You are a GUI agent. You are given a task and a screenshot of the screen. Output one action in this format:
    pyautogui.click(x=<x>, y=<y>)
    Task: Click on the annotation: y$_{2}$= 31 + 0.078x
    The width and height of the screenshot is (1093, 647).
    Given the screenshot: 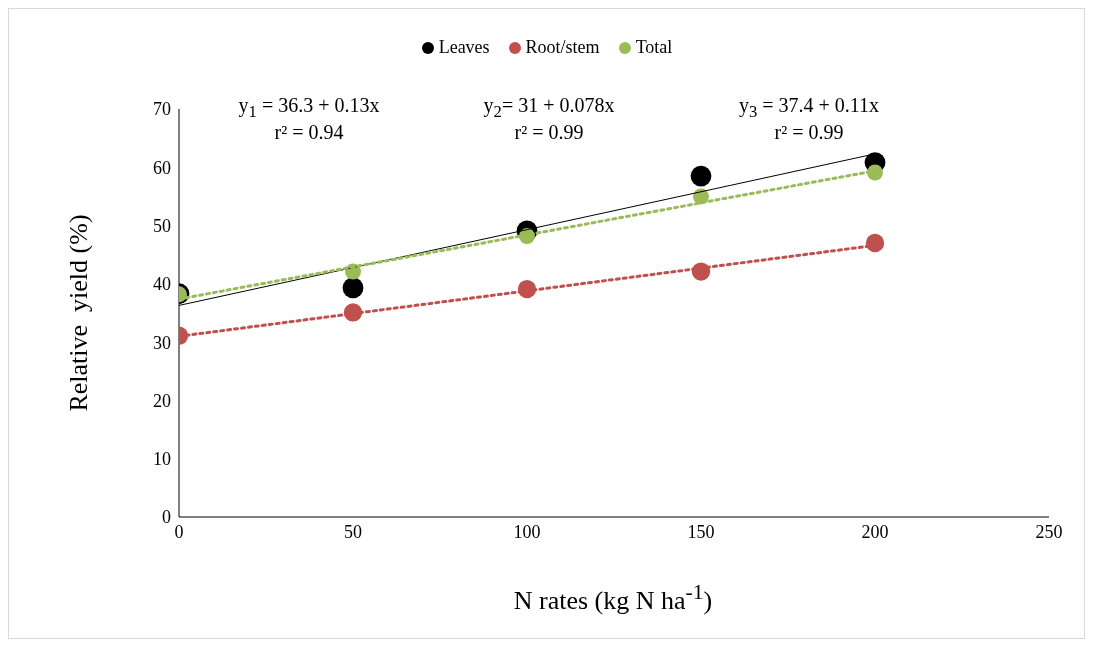 What is the action you would take?
    pyautogui.click(x=549, y=108)
    